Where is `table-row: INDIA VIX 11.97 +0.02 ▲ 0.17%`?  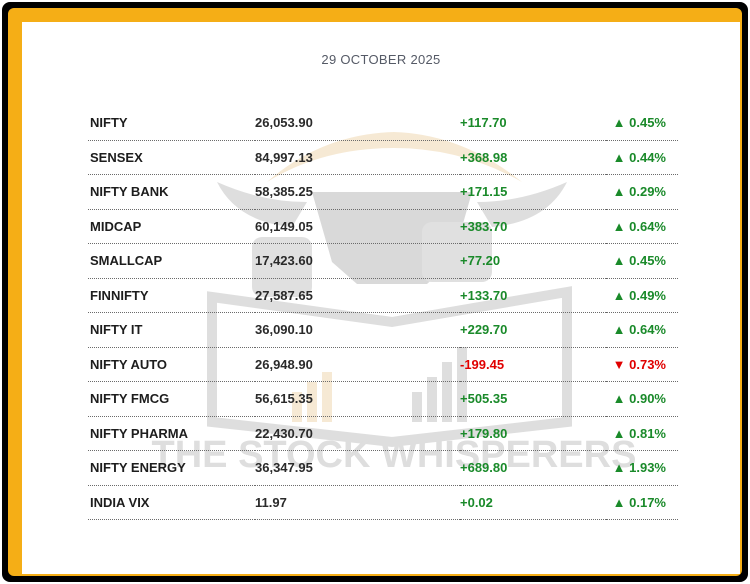 table-row: INDIA VIX 11.97 +0.02 ▲ 0.17% is located at coordinates (383, 502).